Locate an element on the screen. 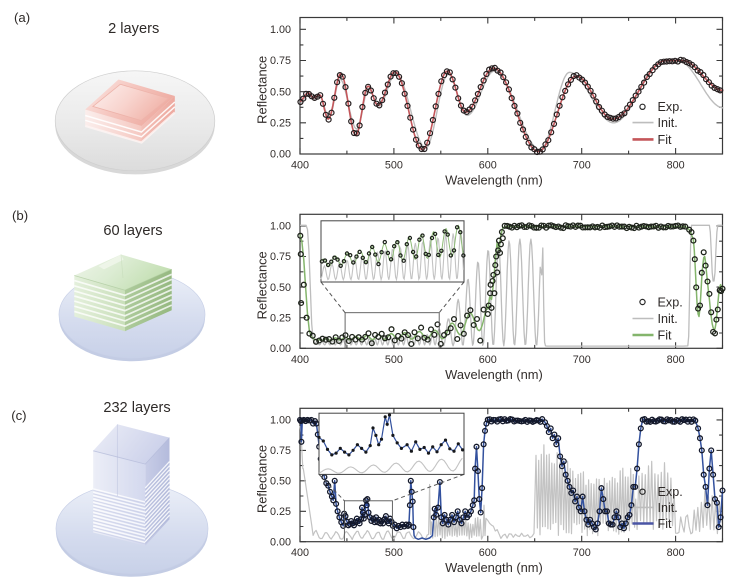  svg-text: 60 layers is located at coordinates (132, 231).